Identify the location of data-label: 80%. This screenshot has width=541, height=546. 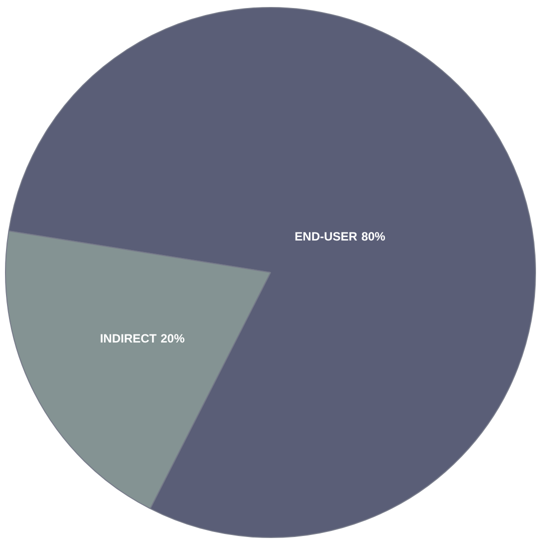
(373, 236).